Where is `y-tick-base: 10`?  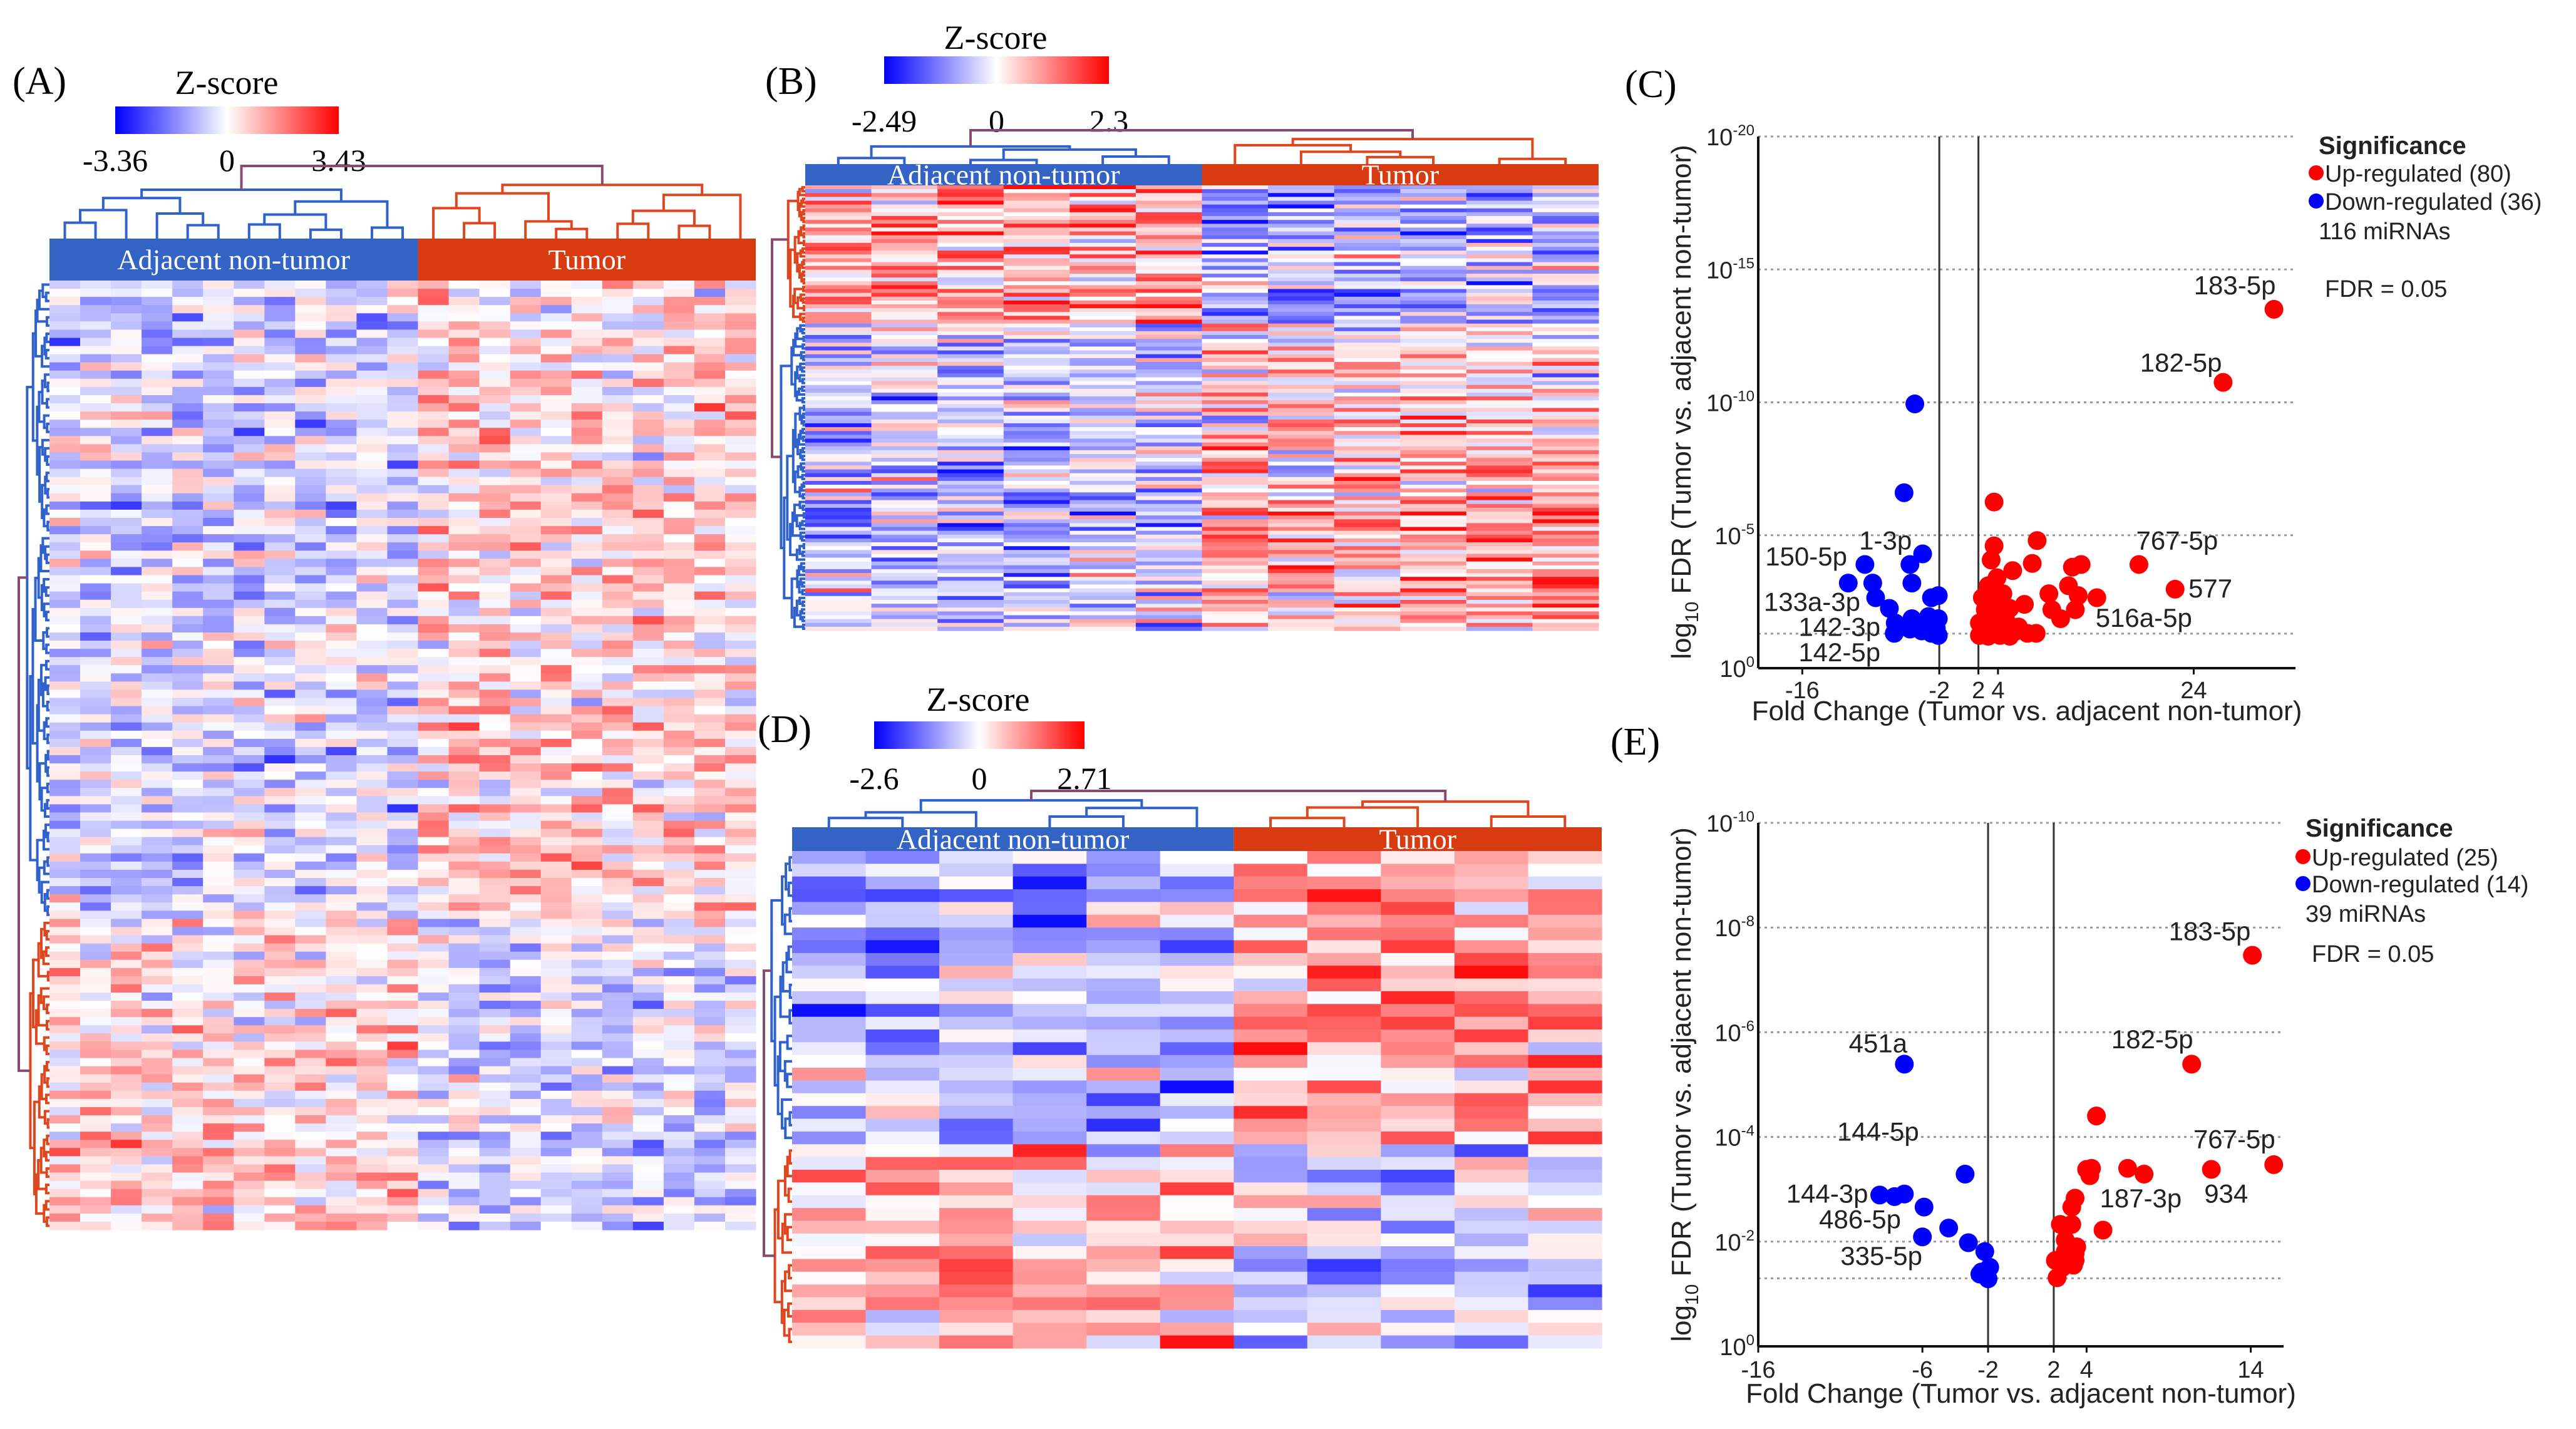
y-tick-base: 10 is located at coordinates (1720, 270).